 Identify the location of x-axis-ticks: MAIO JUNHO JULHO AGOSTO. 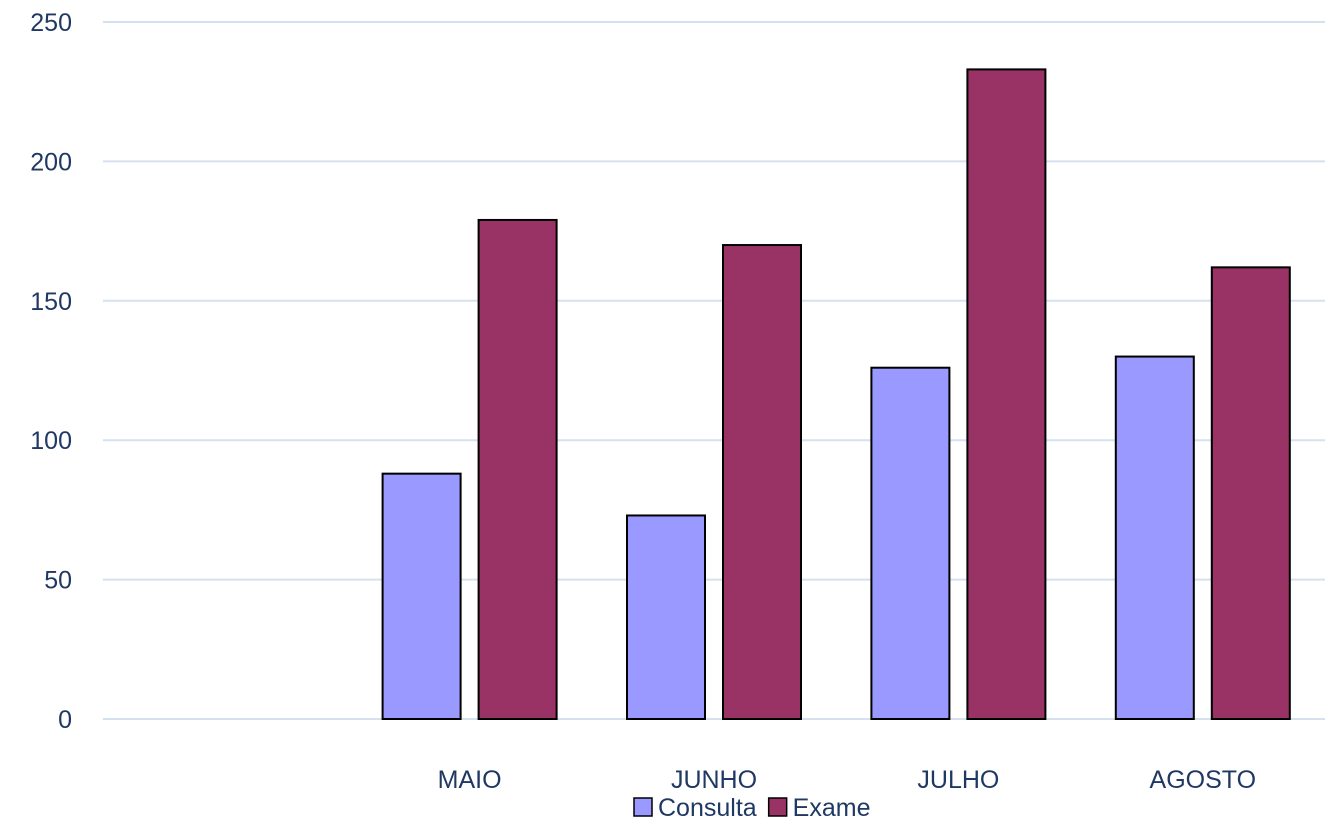
(847, 780).